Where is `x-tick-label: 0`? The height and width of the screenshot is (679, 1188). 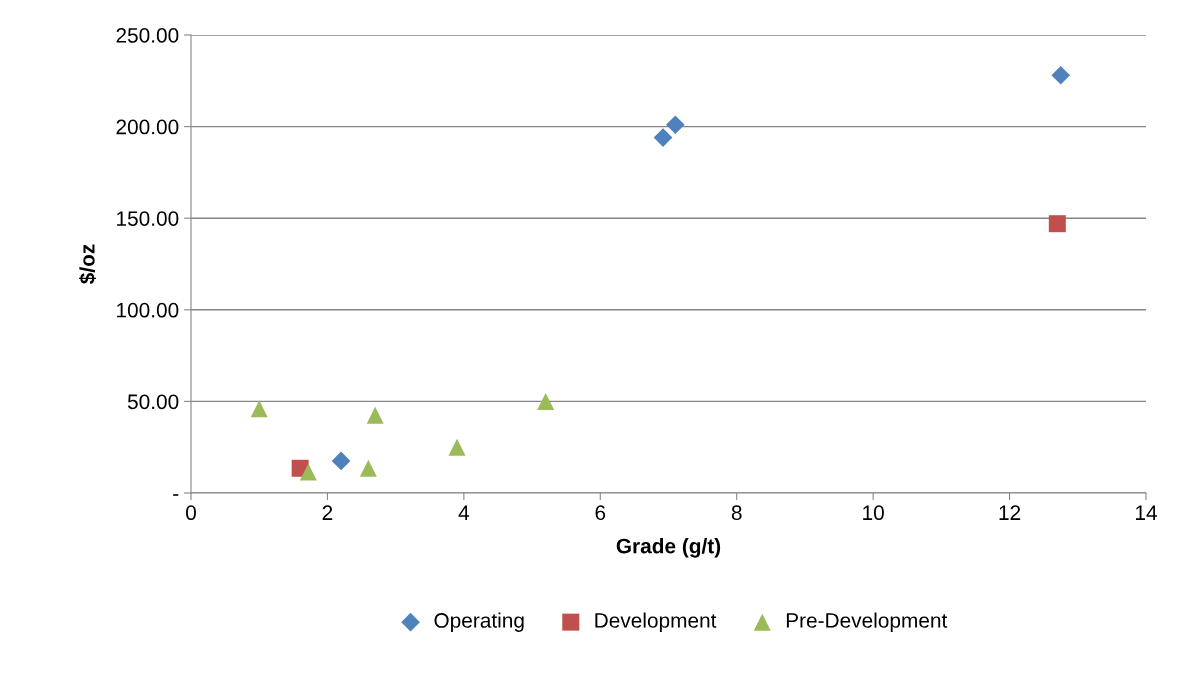 x-tick-label: 0 is located at coordinates (191, 513).